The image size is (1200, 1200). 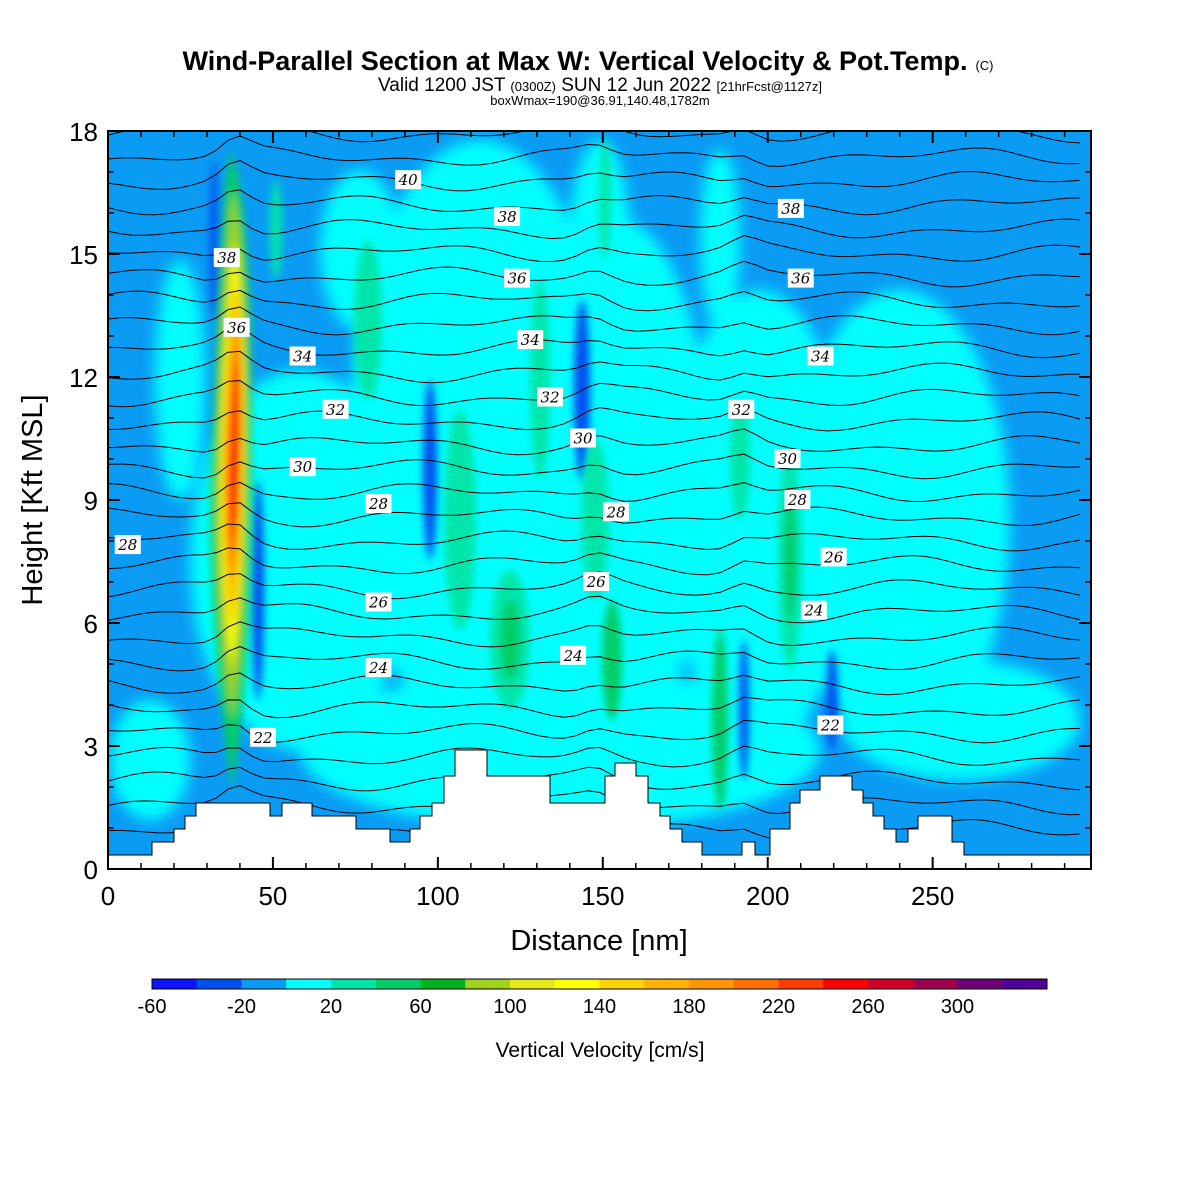 What do you see at coordinates (241, 1007) in the screenshot?
I see `colorbar-label: -20` at bounding box center [241, 1007].